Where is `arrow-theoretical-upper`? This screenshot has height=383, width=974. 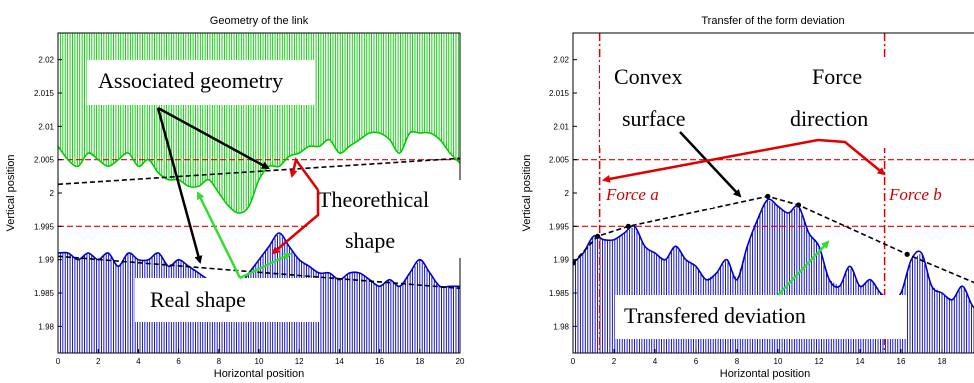
arrow-theoretical-upper is located at coordinates (304, 174).